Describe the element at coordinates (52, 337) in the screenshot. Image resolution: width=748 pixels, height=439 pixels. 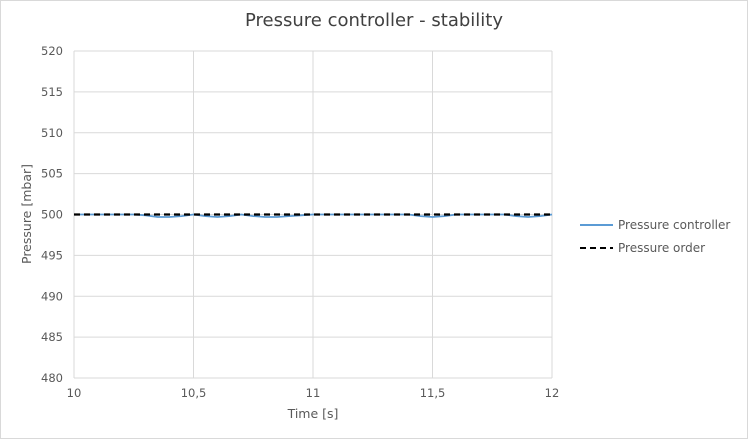
I see `y-tick-label: 485` at that location.